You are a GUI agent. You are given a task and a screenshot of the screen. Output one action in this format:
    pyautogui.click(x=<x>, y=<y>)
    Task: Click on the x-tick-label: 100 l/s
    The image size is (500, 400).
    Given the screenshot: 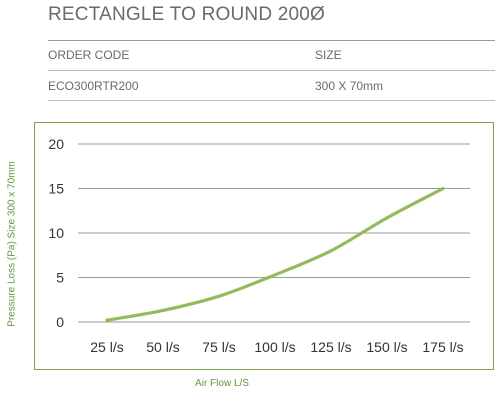 What is the action you would take?
    pyautogui.click(x=274, y=347)
    